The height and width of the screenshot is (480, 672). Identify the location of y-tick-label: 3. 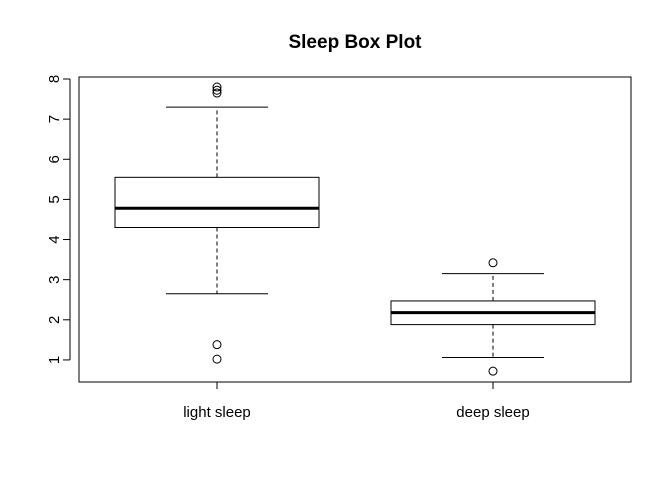
(54, 279).